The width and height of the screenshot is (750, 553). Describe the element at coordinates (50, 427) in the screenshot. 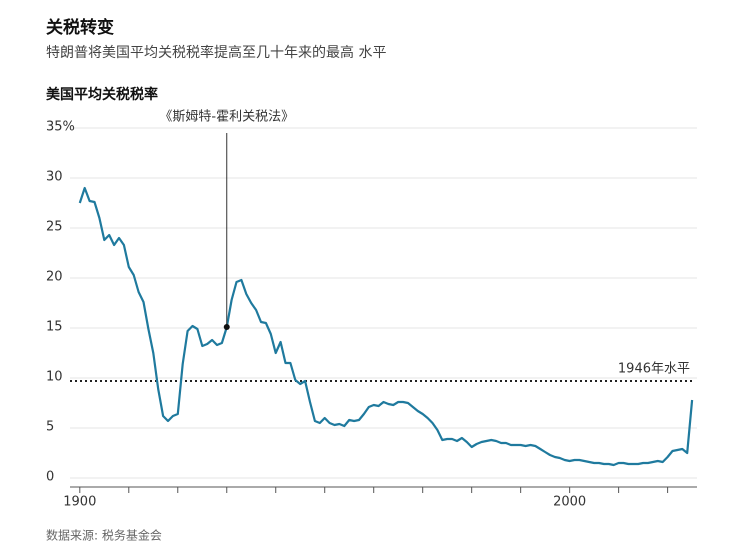

I see `y-tick-label: 5` at that location.